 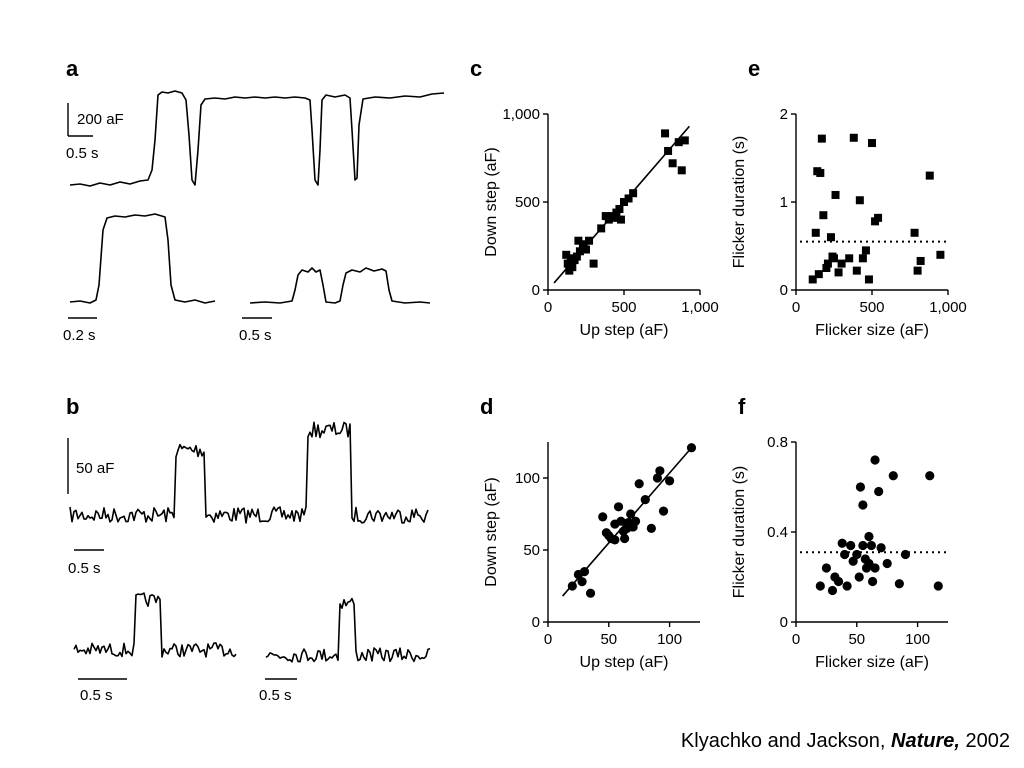 I want to click on panel-a: 200 aF 0.5 s 0.2 s 0.5 s, so click(x=254, y=217).